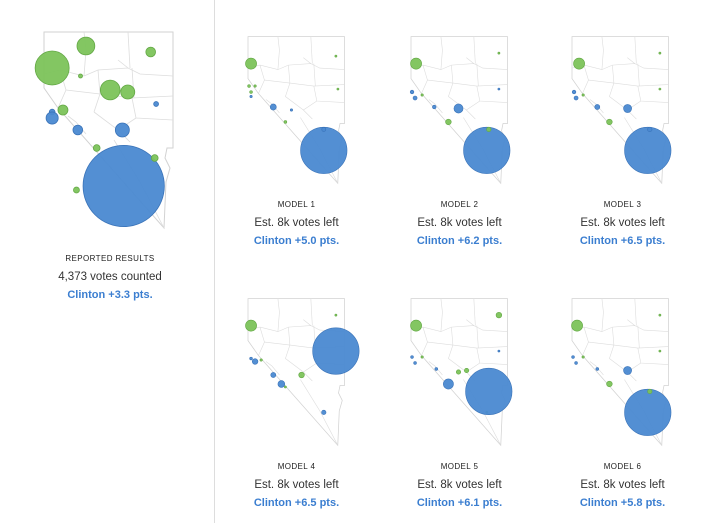 The image size is (716, 523). I want to click on model-6-map, so click(620, 372).